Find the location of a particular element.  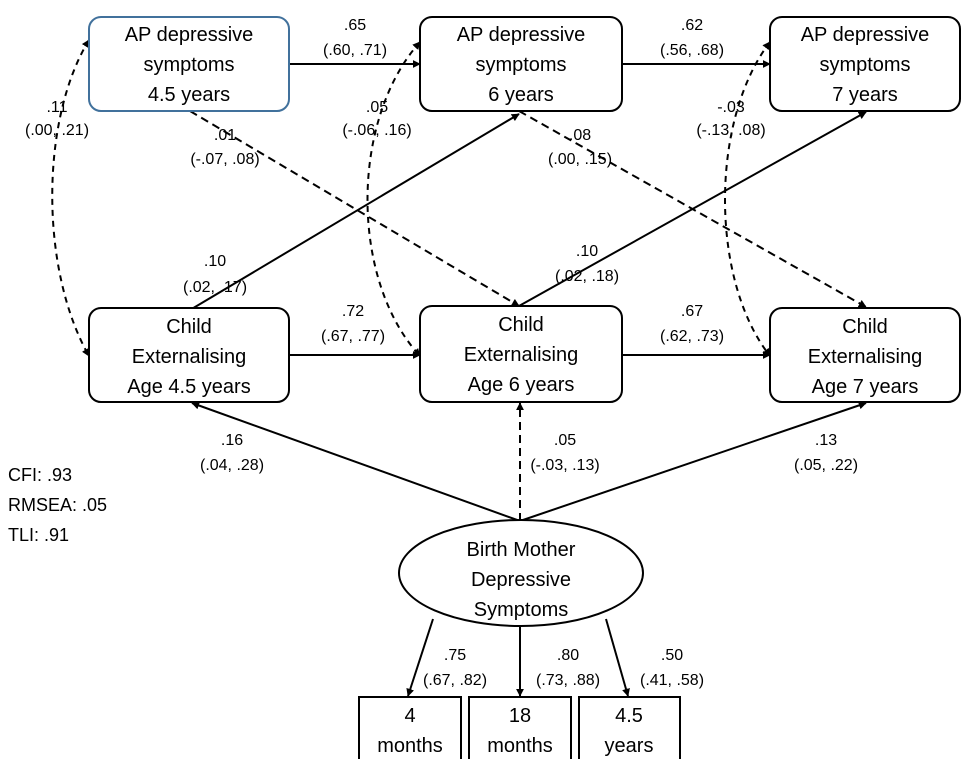

node-ce45-line1: Child is located at coordinates (189, 327).